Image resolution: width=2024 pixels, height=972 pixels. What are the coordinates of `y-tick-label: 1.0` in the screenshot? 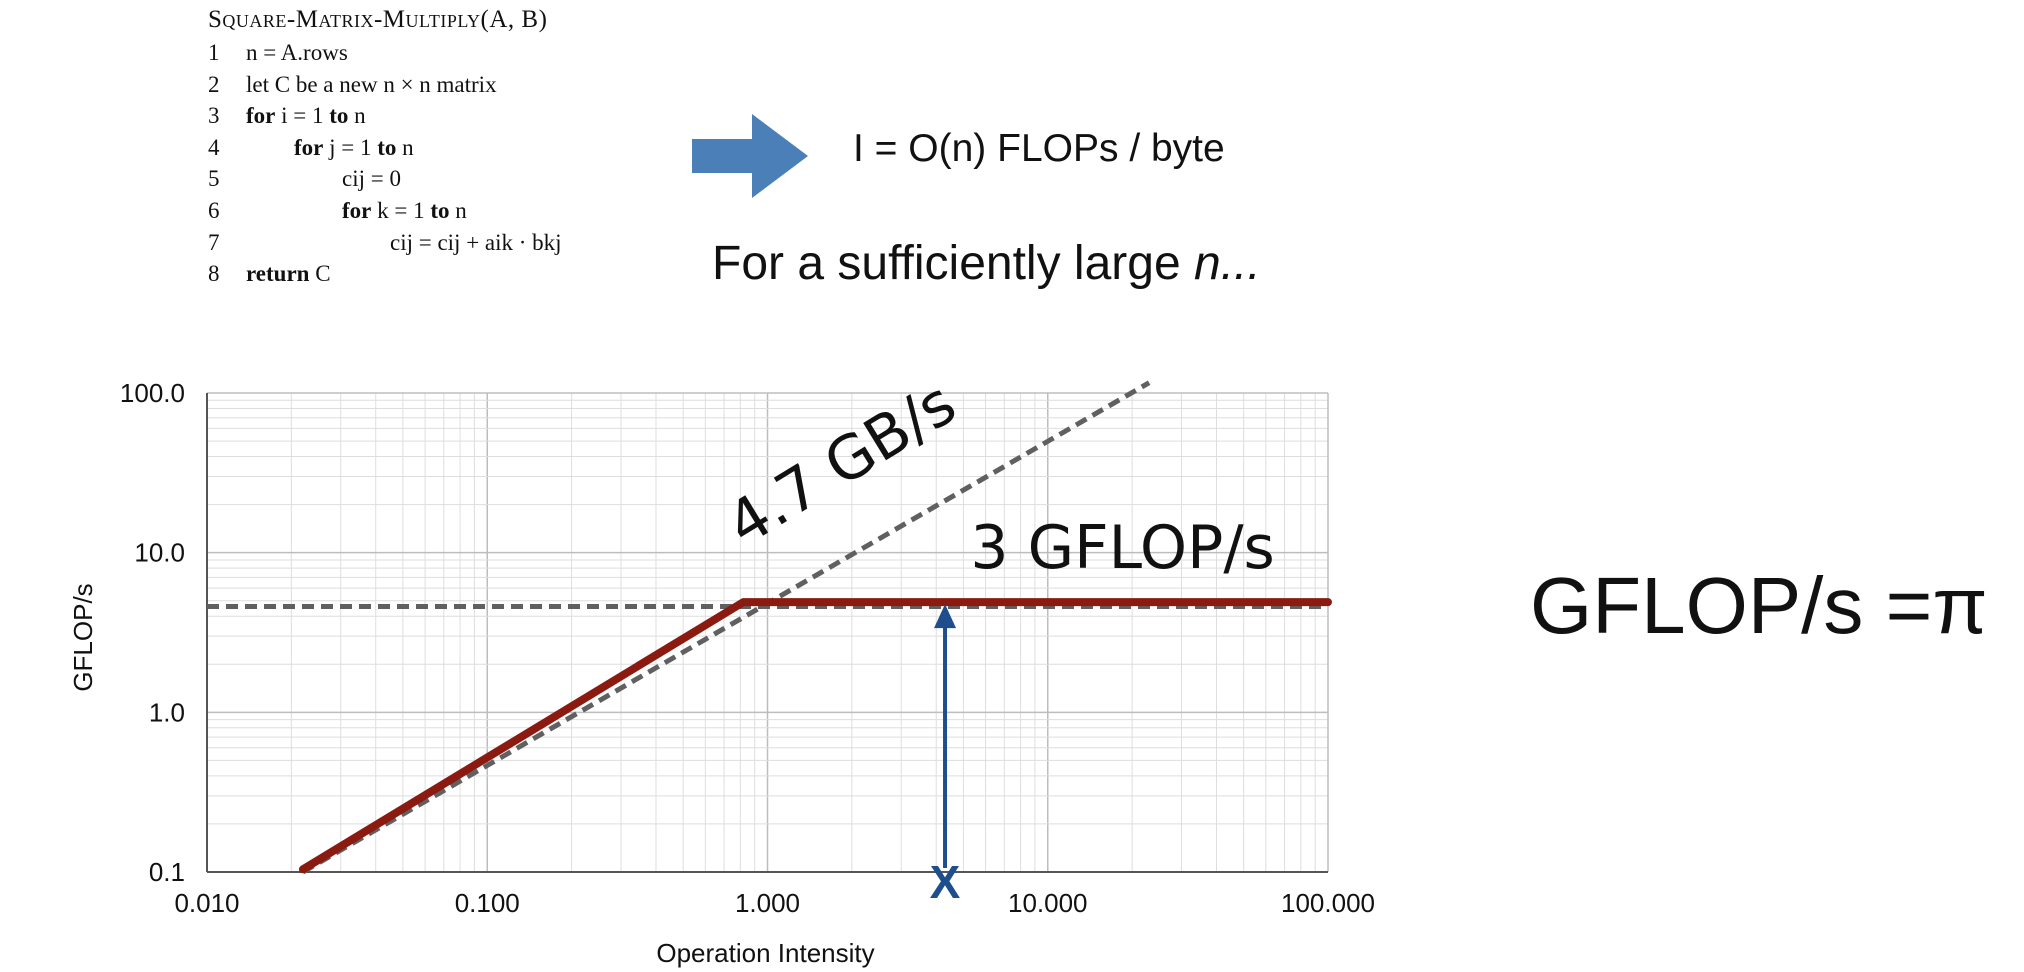 It's located at (167, 712).